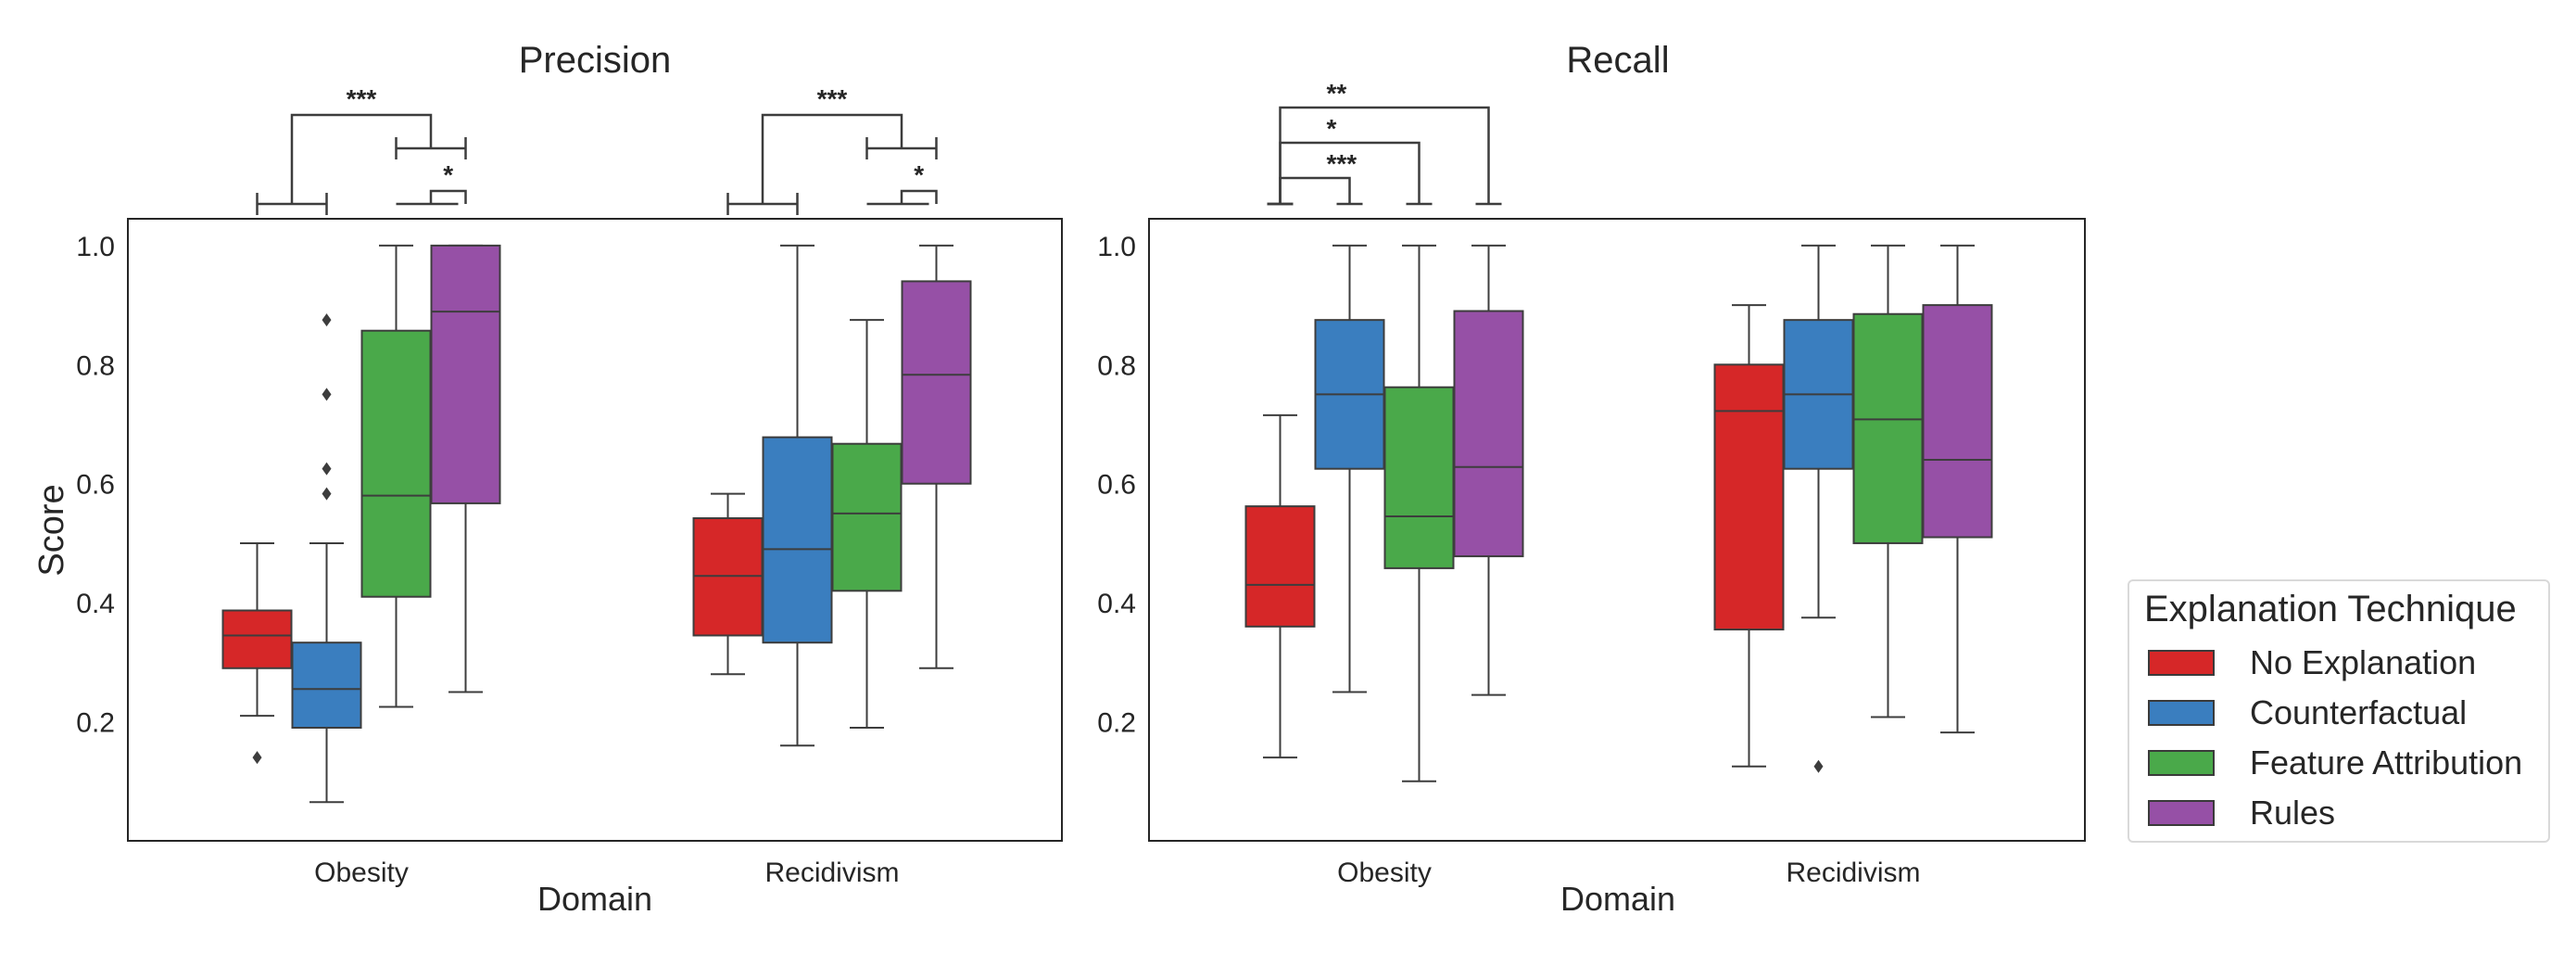 The height and width of the screenshot is (953, 2576). What do you see at coordinates (1618, 899) in the screenshot?
I see `recall-xlabel: Domain` at bounding box center [1618, 899].